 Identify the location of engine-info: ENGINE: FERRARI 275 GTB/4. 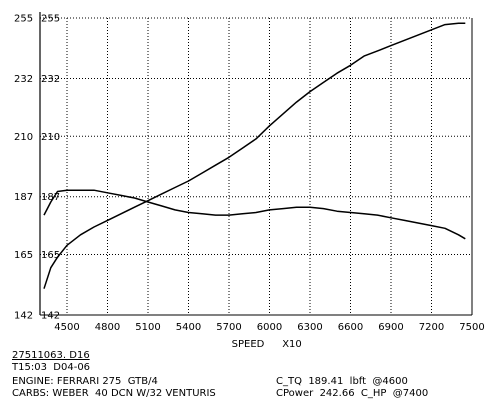
(85, 381).